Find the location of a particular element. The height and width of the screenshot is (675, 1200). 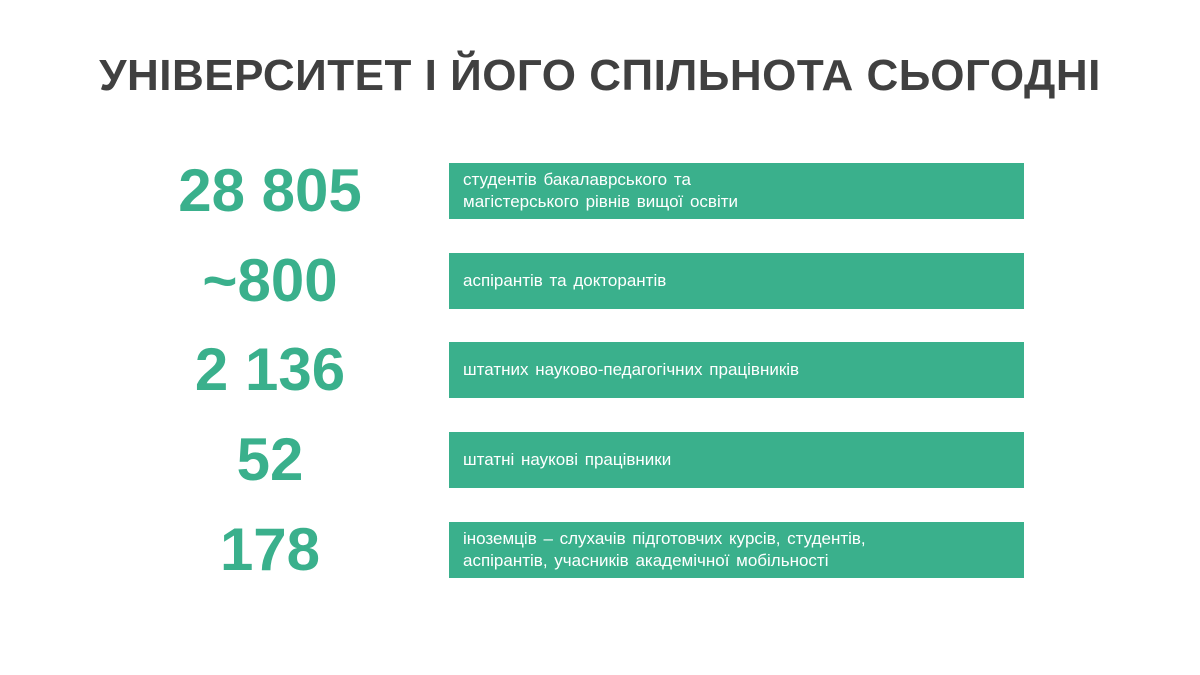

stat-number: 178 is located at coordinates (270, 549).